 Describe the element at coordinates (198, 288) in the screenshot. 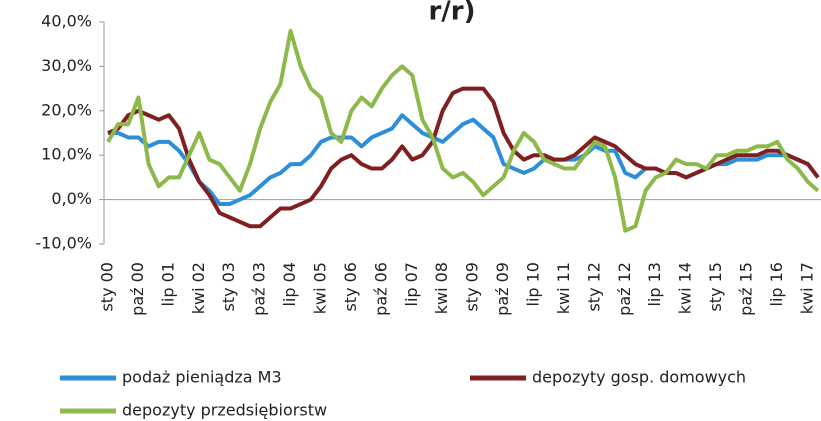

I see `x-tick-label: kwi 02` at that location.